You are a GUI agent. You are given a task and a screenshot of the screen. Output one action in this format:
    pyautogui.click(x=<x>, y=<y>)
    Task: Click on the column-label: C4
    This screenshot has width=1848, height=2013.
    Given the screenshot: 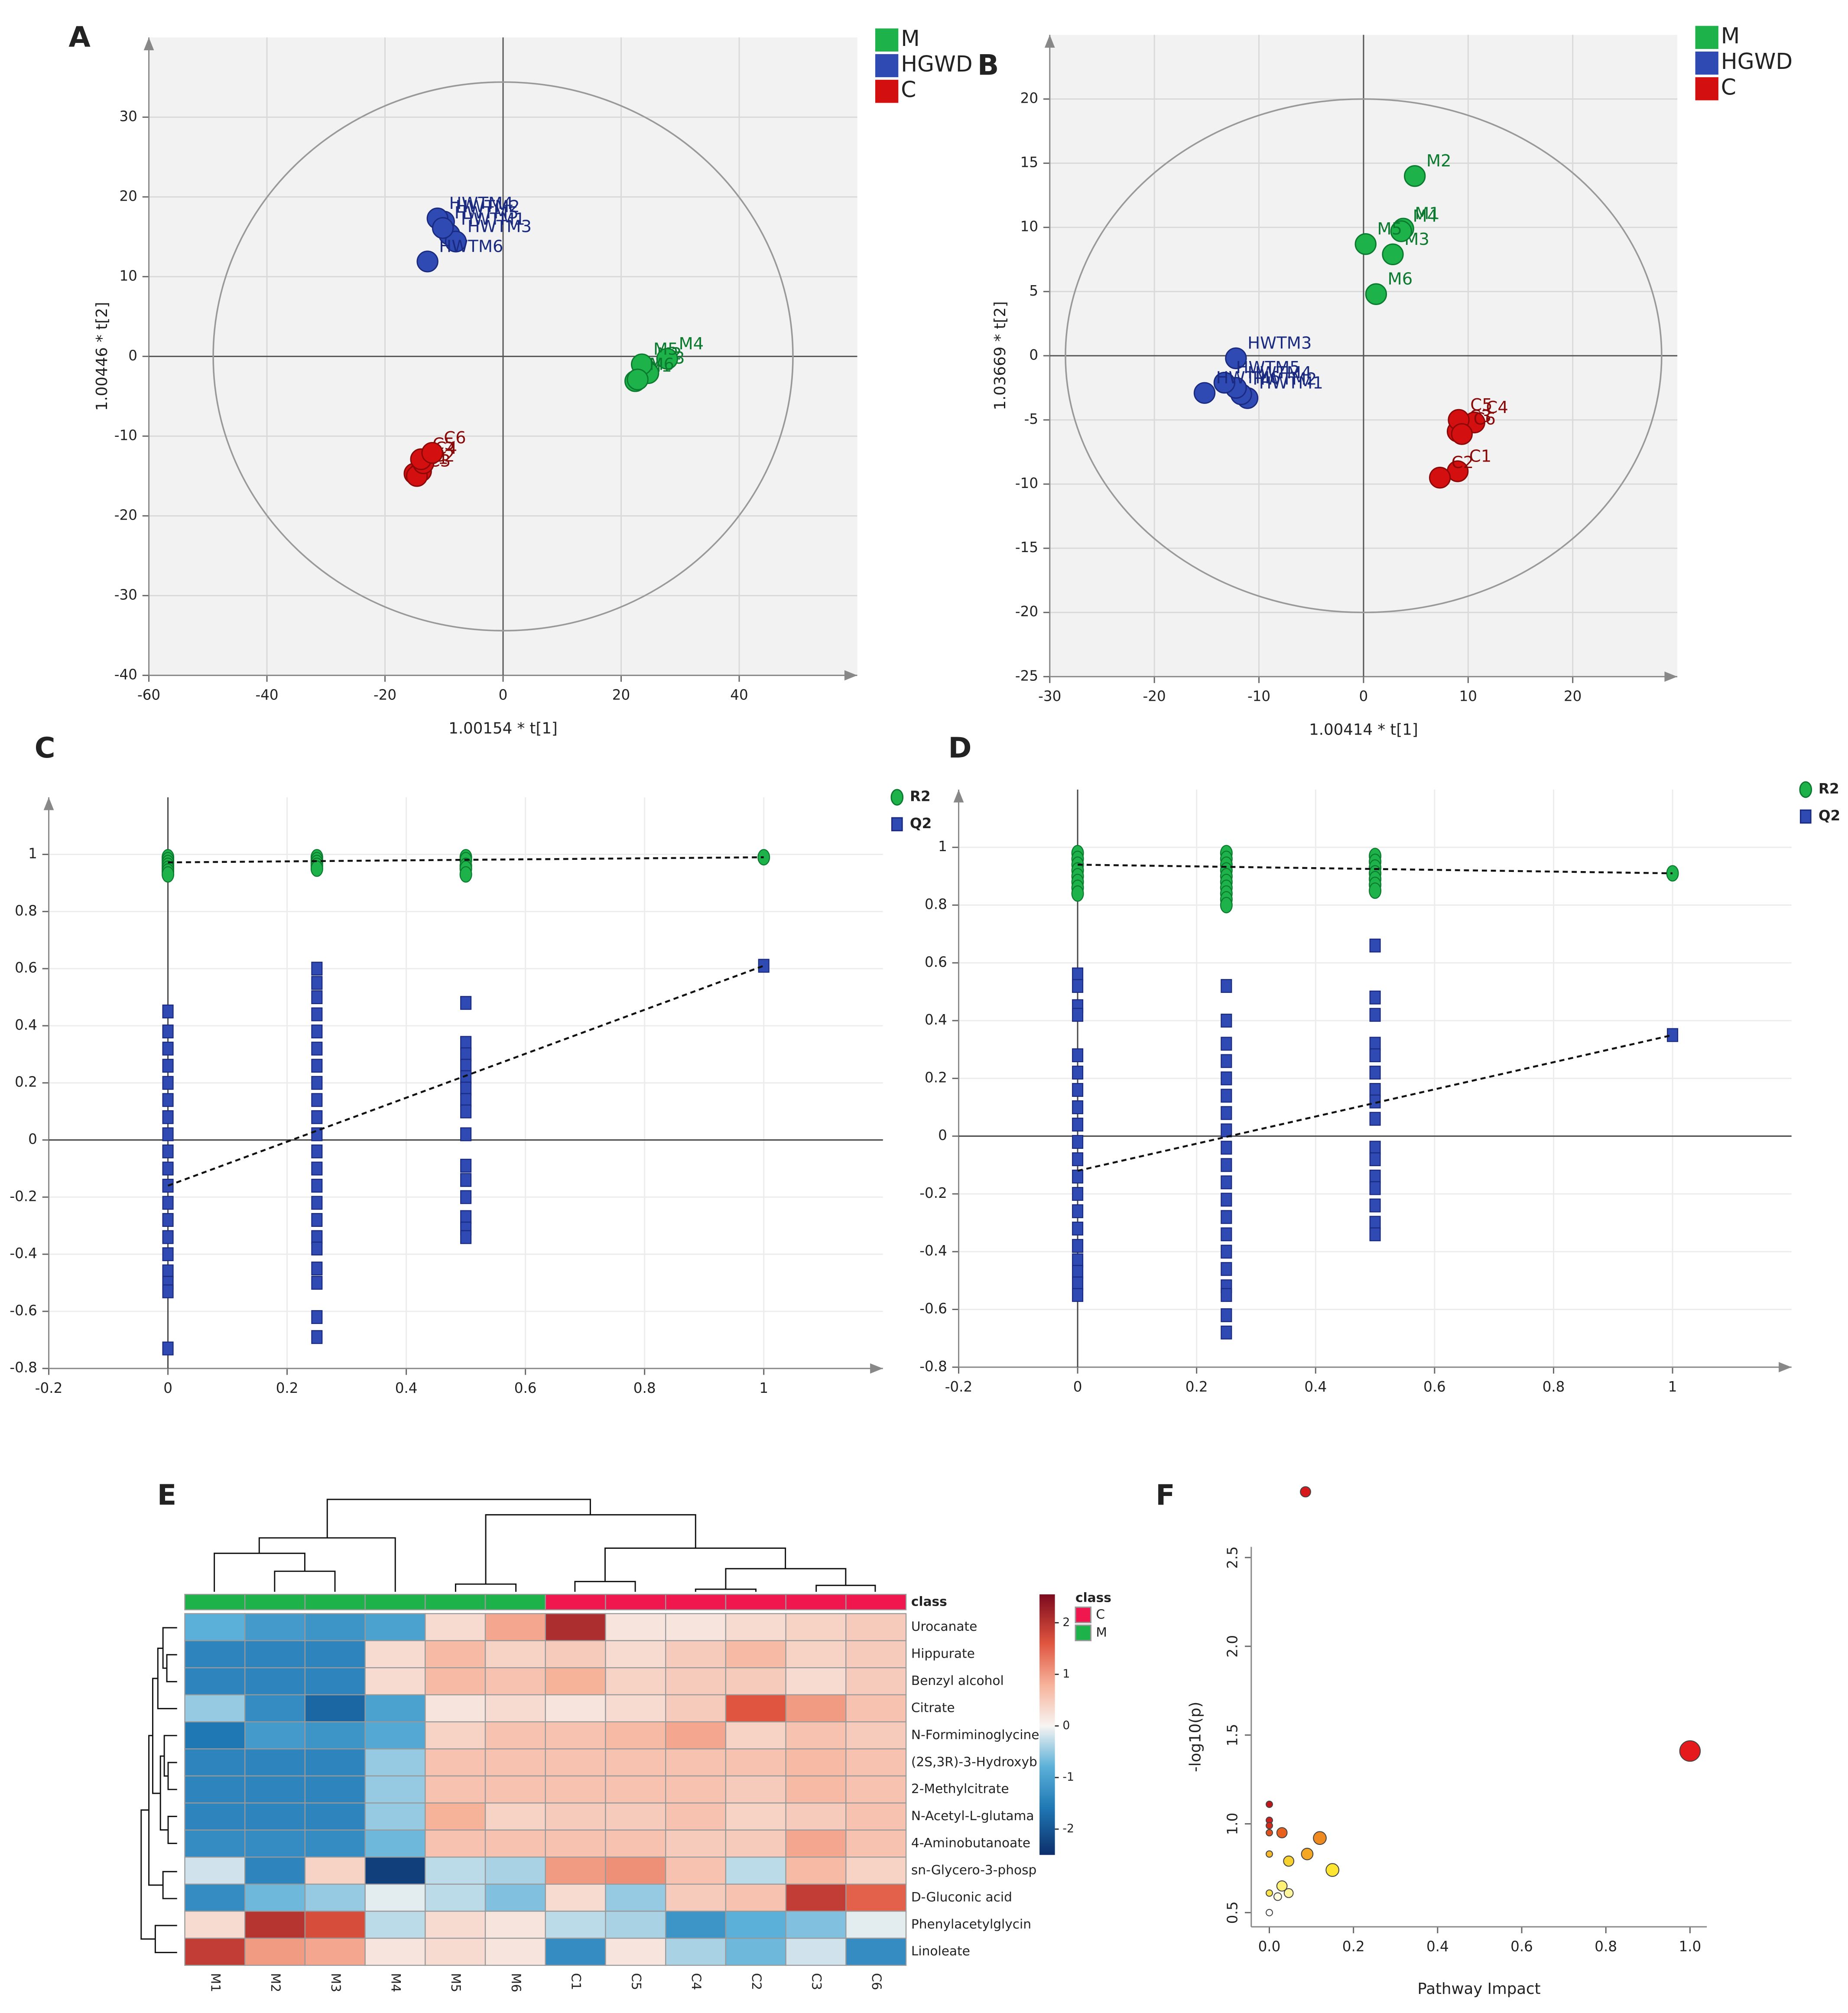 What is the action you would take?
    pyautogui.click(x=696, y=1982)
    